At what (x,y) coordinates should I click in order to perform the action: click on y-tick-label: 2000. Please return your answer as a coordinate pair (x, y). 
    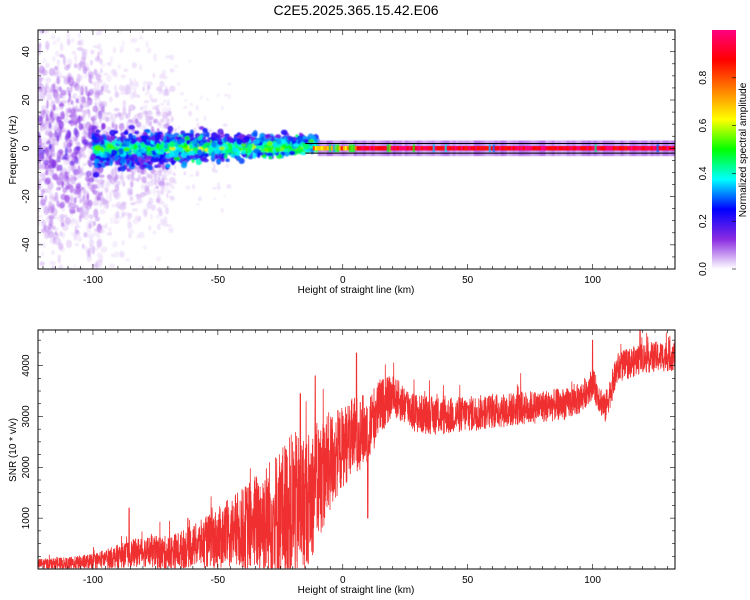
    Looking at the image, I should click on (26, 467).